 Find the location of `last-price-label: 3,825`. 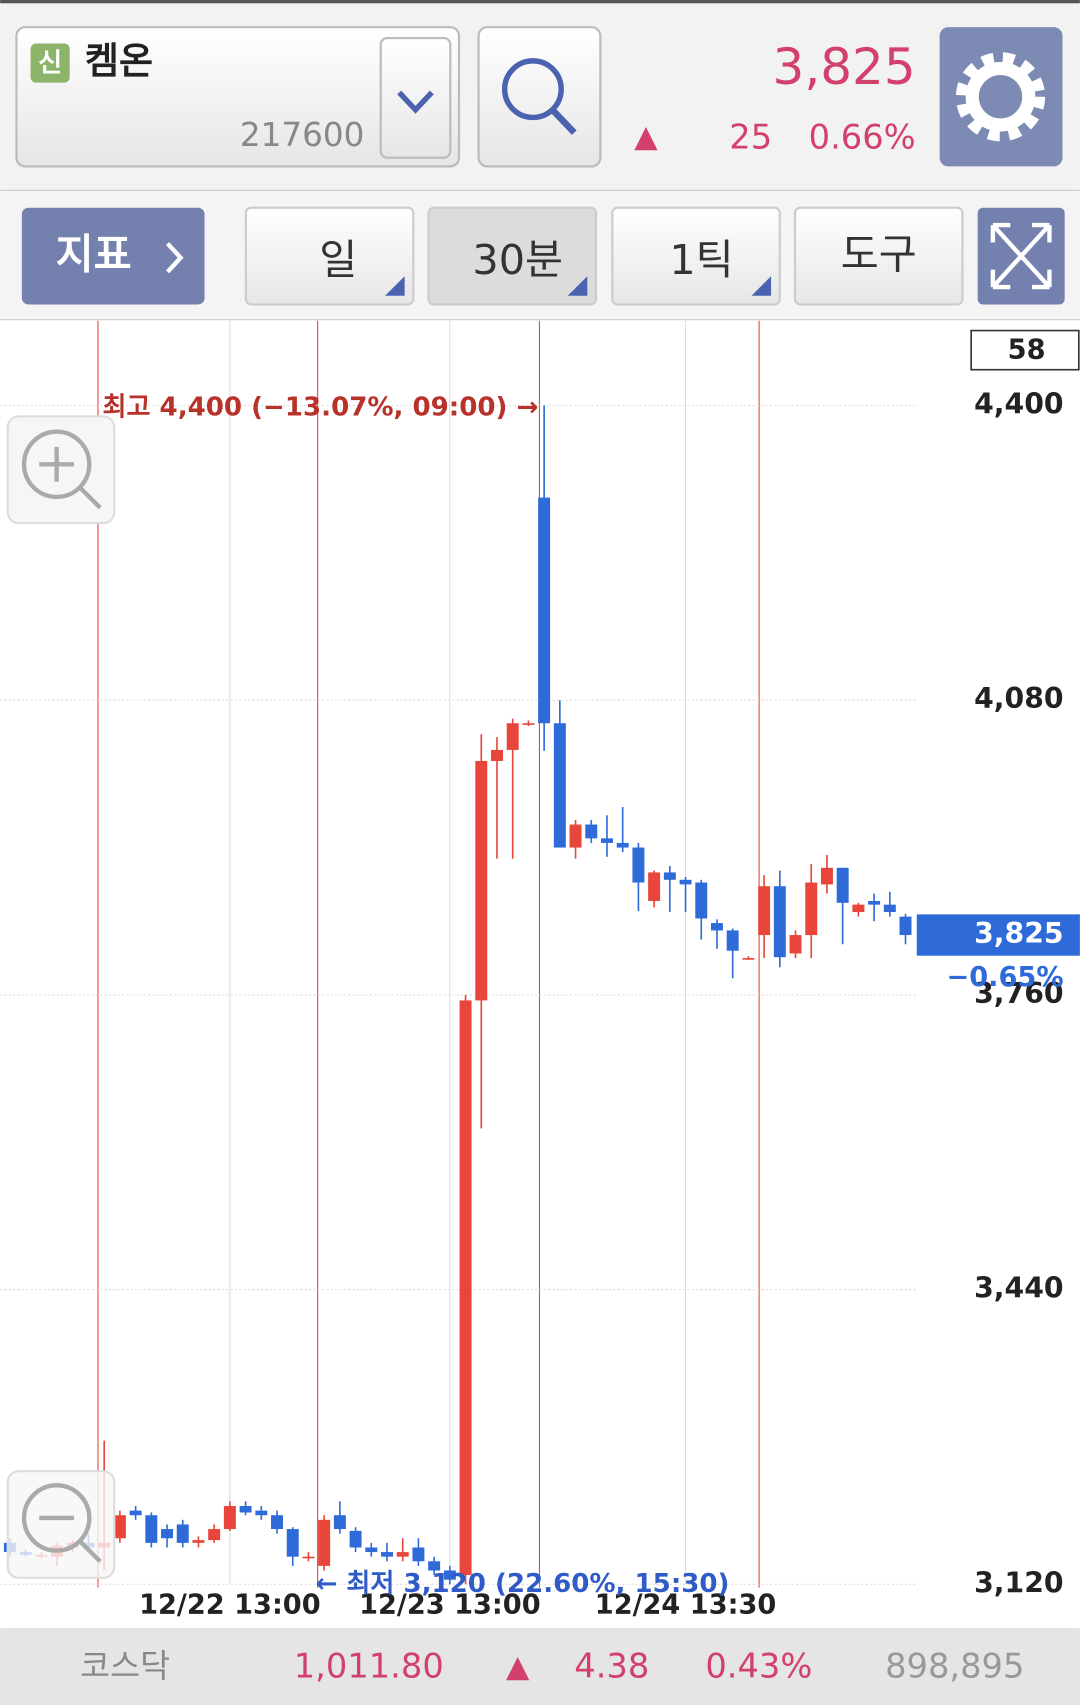

last-price-label: 3,825 is located at coordinates (1018, 933).